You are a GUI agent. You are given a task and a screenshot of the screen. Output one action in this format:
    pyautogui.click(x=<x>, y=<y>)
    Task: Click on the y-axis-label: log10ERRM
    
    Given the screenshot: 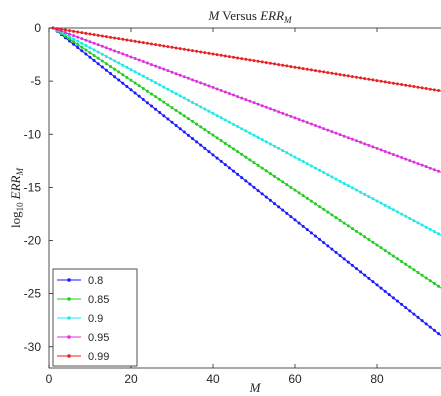 What is the action you would take?
    pyautogui.click(x=16, y=198)
    